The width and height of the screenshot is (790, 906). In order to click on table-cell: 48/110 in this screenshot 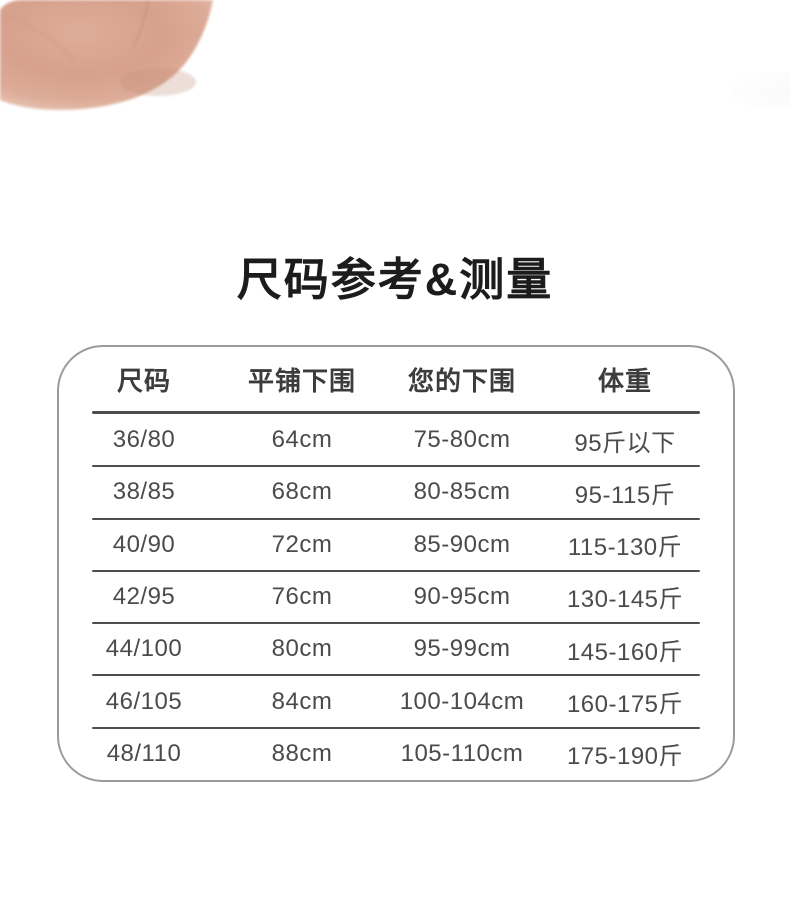, I will do `click(144, 753)`.